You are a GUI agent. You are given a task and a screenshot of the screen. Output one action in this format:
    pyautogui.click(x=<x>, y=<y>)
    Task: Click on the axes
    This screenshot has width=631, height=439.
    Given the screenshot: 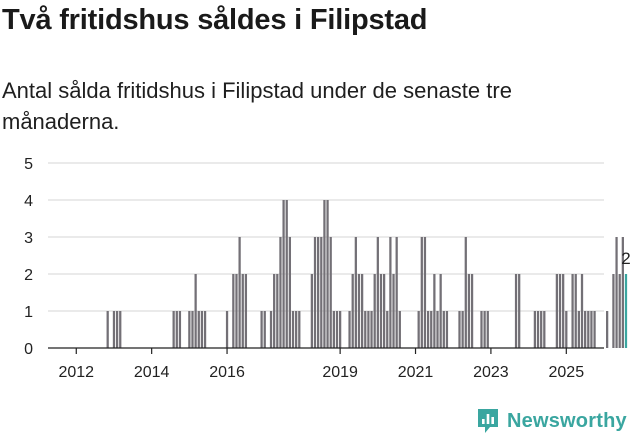 What is the action you would take?
    pyautogui.click(x=326, y=350)
    